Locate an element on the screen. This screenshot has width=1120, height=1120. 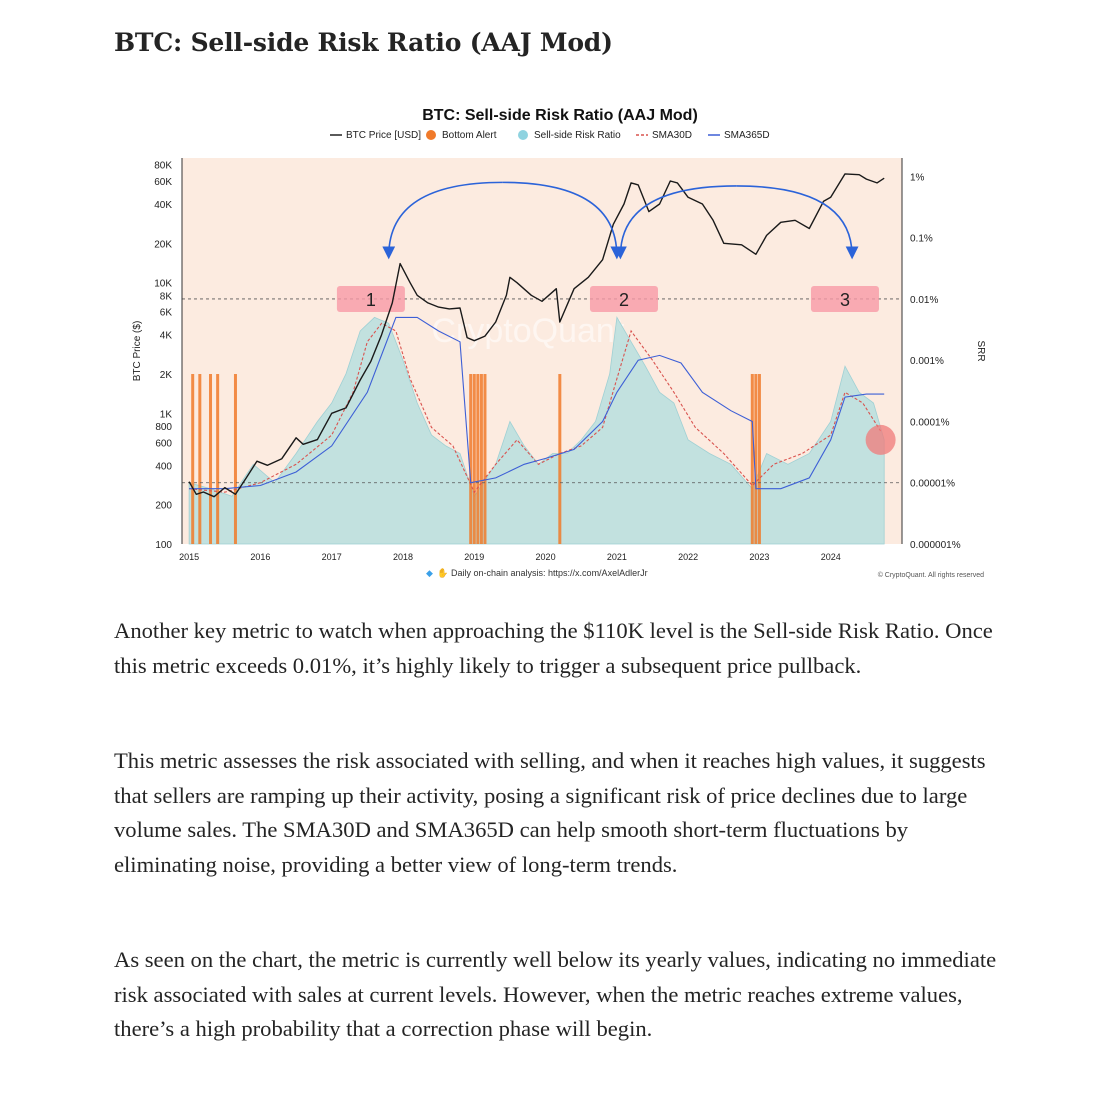
y-left-tick-label: 60K is located at coordinates (163, 182).